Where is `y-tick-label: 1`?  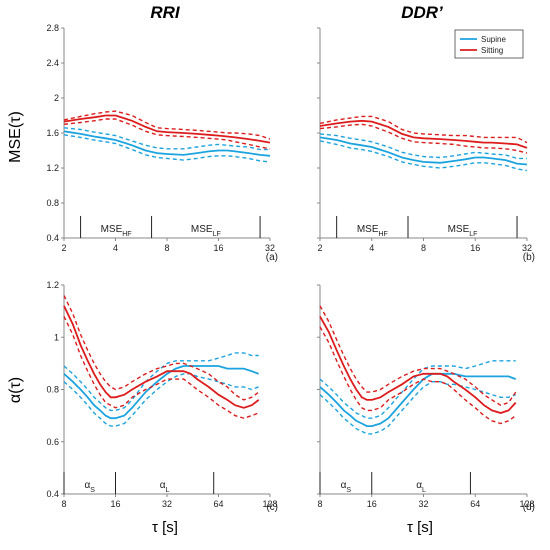
y-tick-label: 1 is located at coordinates (56, 337).